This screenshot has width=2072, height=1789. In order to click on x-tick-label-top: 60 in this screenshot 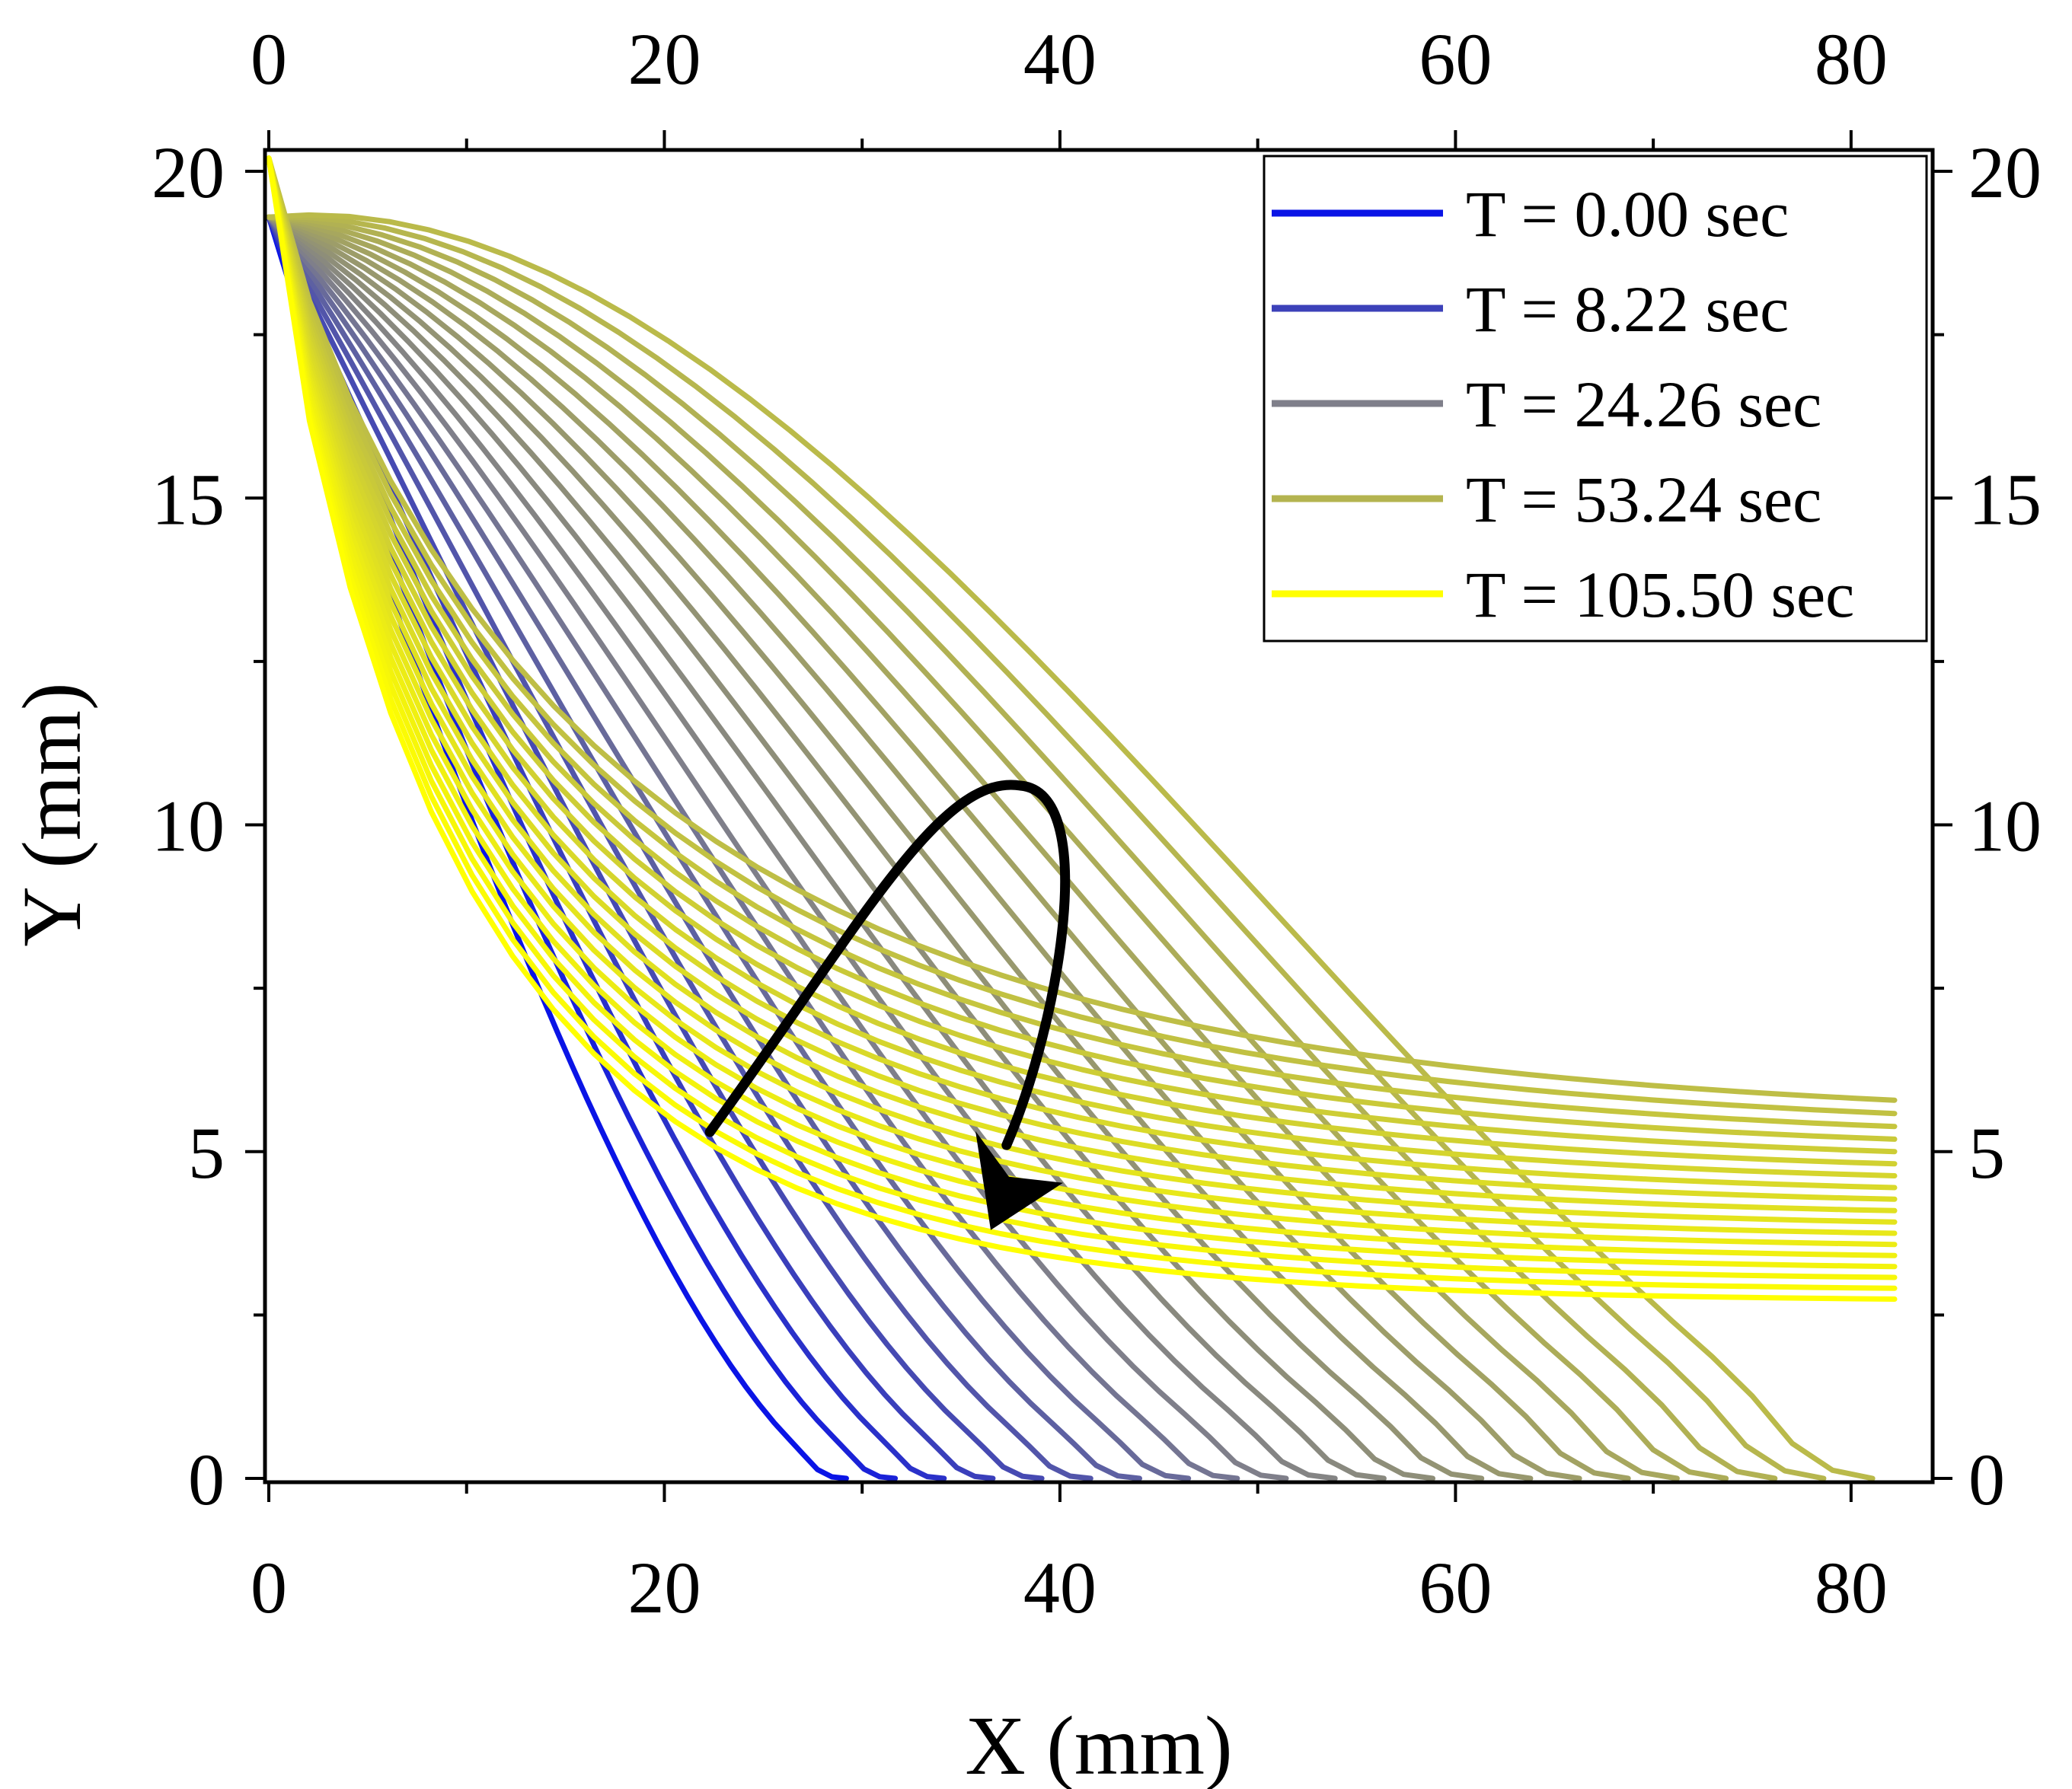, I will do `click(1455, 59)`.